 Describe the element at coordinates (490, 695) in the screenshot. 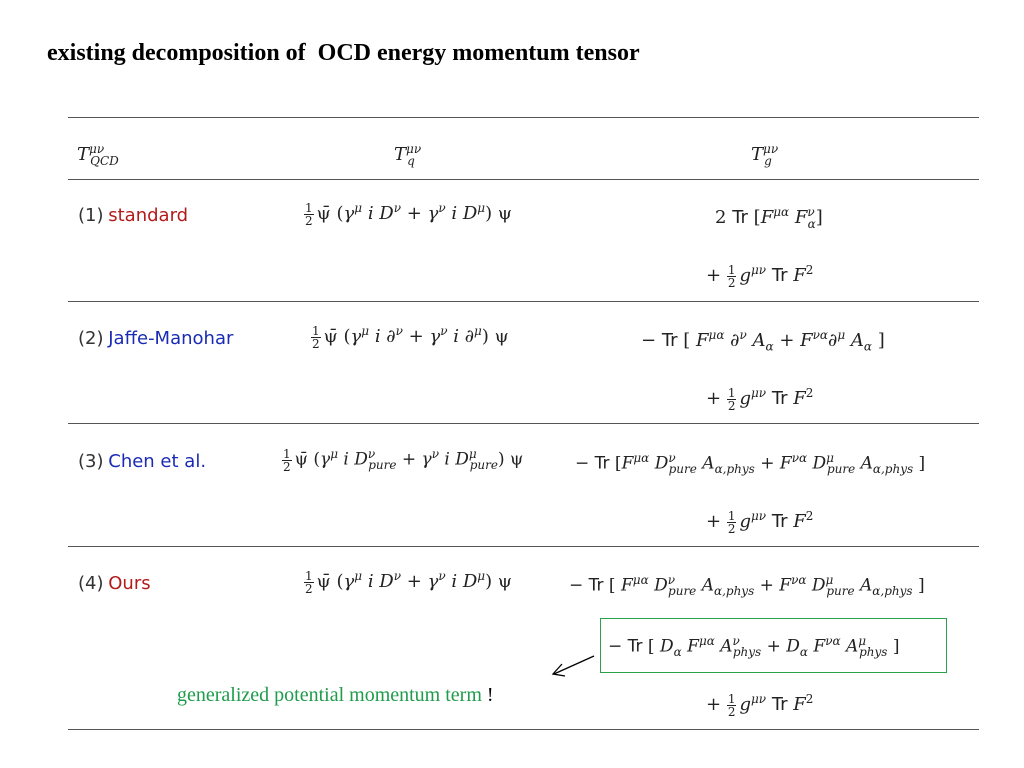

I see `annotation-bang: !` at that location.